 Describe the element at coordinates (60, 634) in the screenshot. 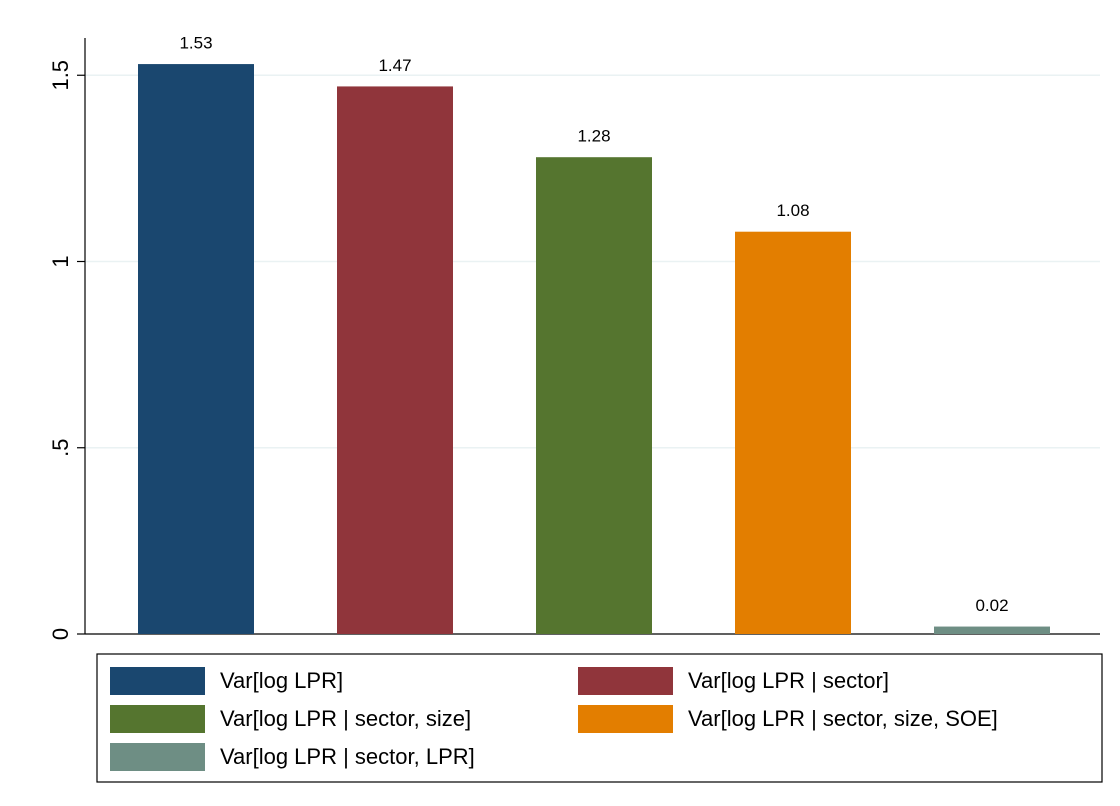

I see `y-tick-label: 0` at that location.